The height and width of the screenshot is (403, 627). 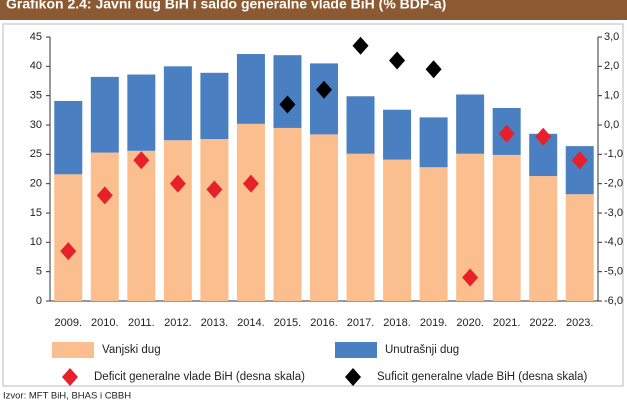 I want to click on x-tick-label: 2023., so click(x=580, y=323).